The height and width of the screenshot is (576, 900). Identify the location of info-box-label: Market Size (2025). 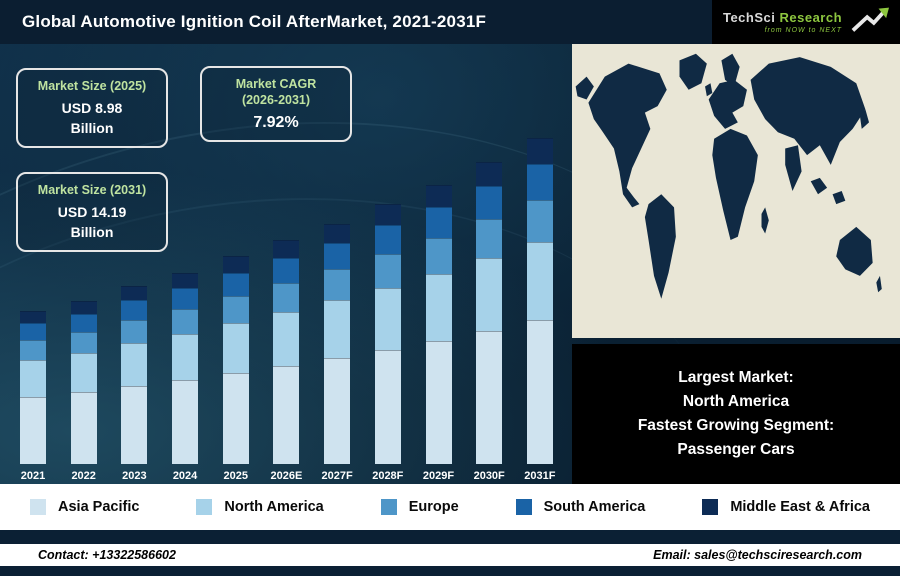
(92, 86).